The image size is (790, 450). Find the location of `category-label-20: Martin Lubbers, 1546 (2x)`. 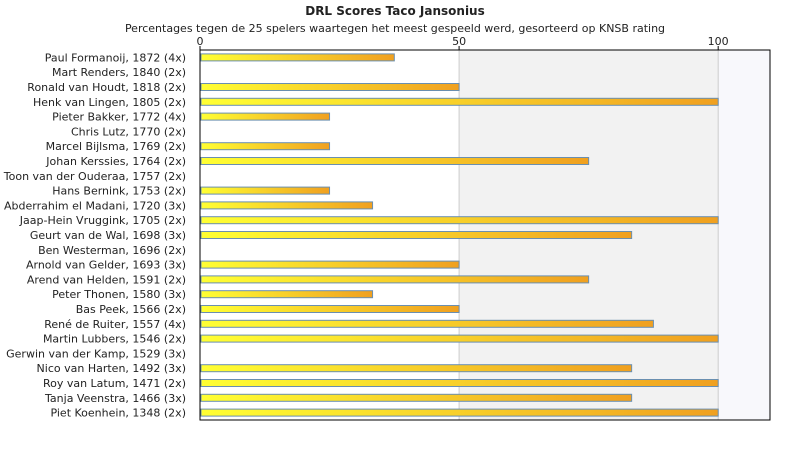

category-label-20: Martin Lubbers, 1546 (2x) is located at coordinates (114, 339).